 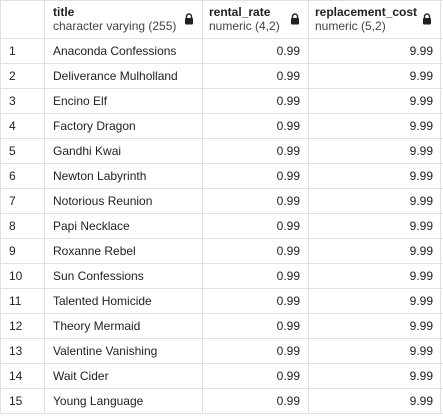 What do you see at coordinates (22, 351) in the screenshot?
I see `row-number: 13` at bounding box center [22, 351].